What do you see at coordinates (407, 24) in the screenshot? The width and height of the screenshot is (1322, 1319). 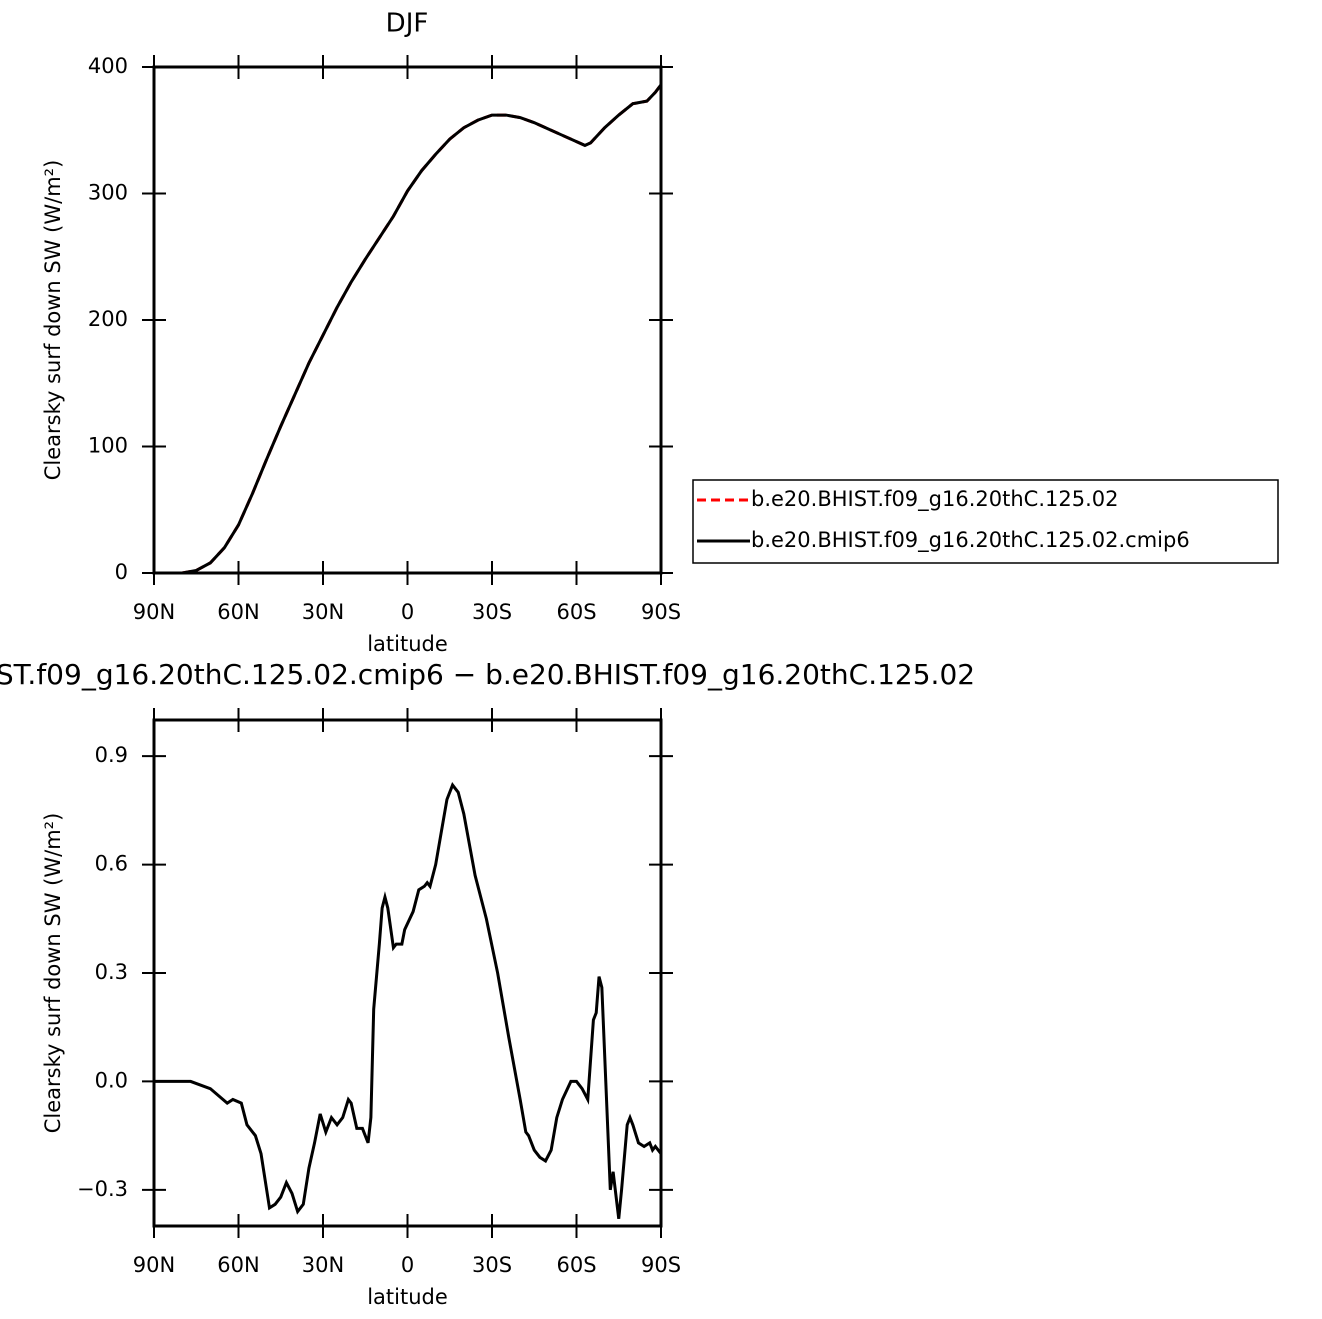 I see `chart-title: DJF` at bounding box center [407, 24].